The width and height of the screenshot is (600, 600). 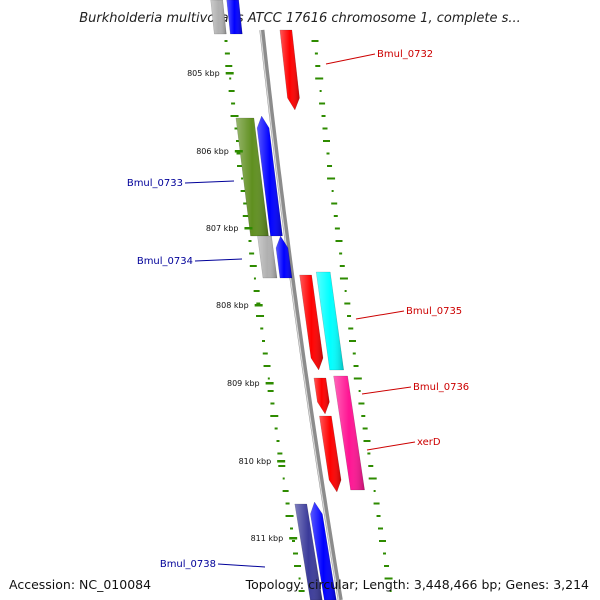 I want to click on gene-label-bmul-0733: Bmul_0733, so click(x=181, y=183).